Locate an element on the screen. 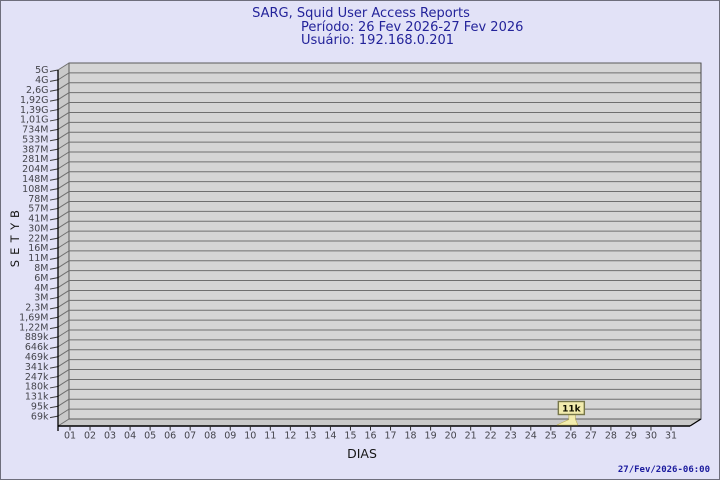 The image size is (720, 480). svg-text: 28 is located at coordinates (611, 436).